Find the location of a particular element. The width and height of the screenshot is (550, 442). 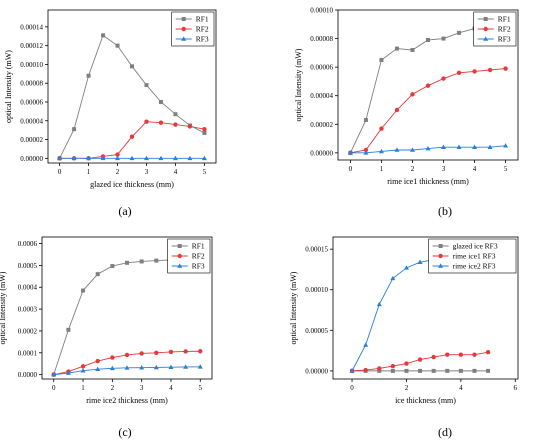

legend-label: RF3 is located at coordinates (504, 39).